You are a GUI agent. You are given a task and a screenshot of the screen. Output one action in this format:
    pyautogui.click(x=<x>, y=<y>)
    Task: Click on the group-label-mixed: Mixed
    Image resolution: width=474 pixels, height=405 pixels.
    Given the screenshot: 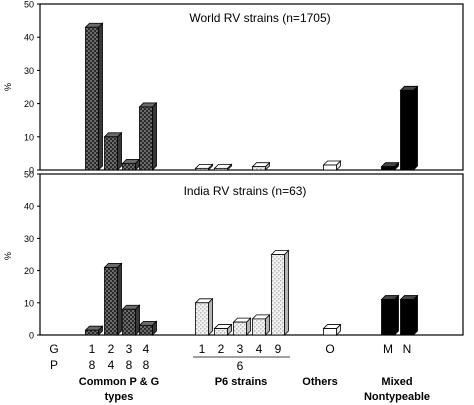 What is the action you would take?
    pyautogui.click(x=396, y=382)
    